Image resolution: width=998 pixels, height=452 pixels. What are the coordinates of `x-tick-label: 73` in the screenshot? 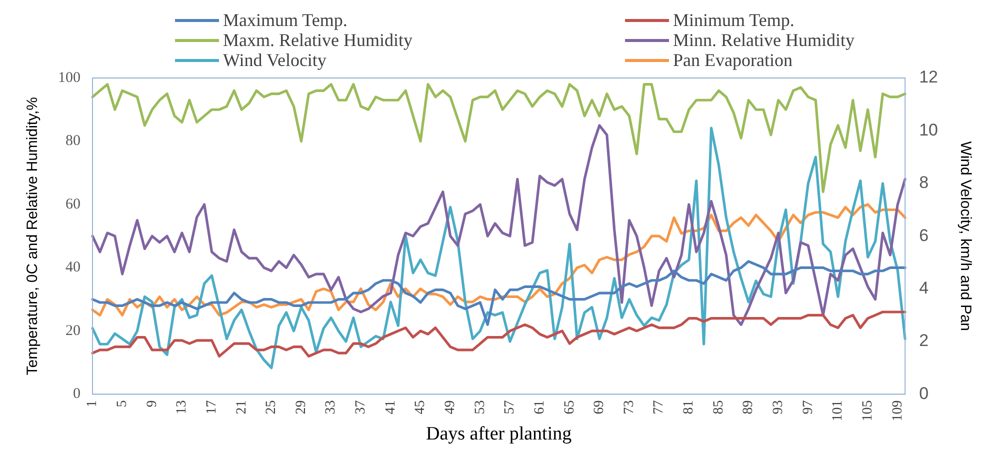 It's located at (629, 407).